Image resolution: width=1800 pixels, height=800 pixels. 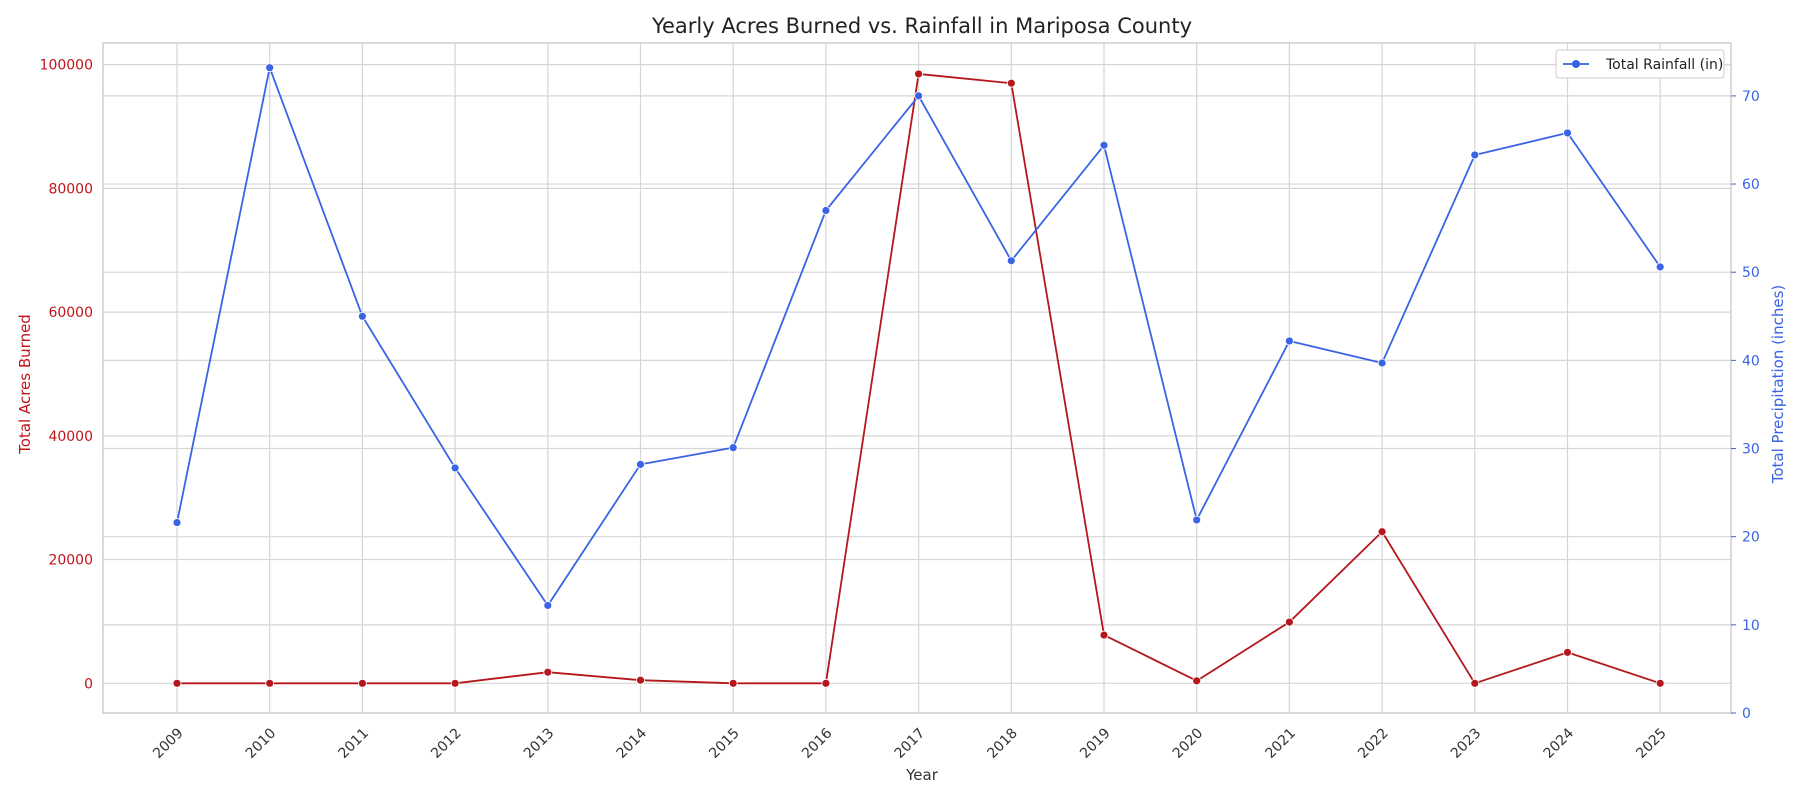 I want to click on x-tick-label: 2016, so click(x=817, y=743).